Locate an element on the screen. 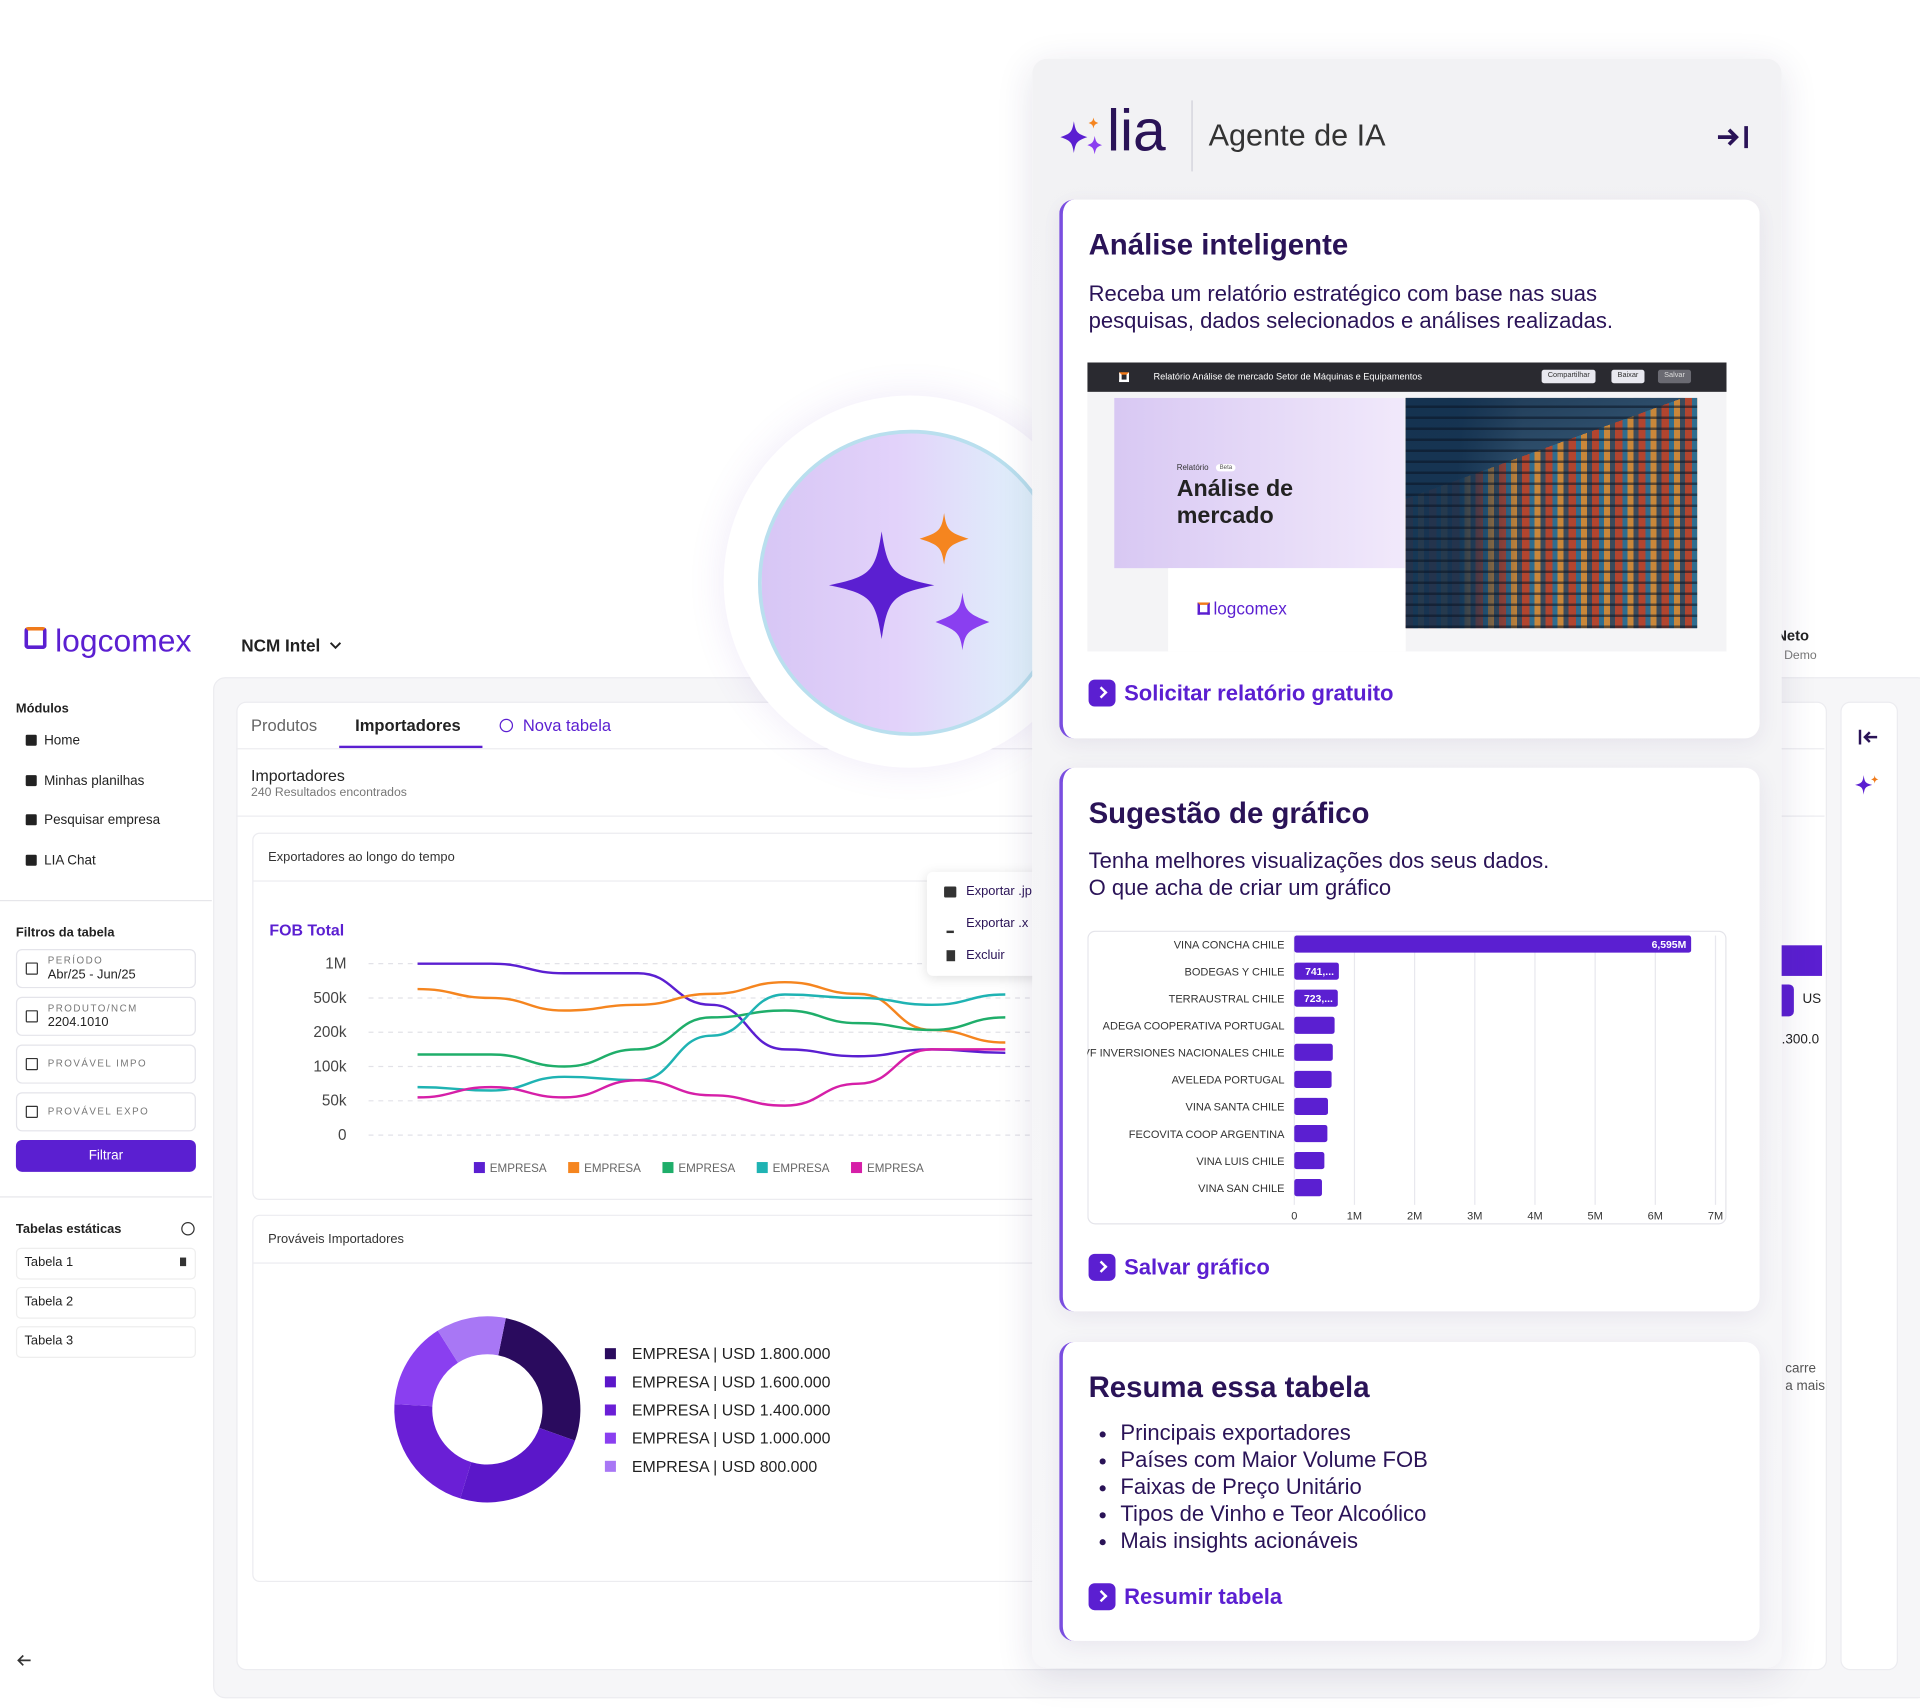 This screenshot has width=1920, height=1708. category-label: FECOVITA COOP ARGENTINA is located at coordinates (1207, 1135).